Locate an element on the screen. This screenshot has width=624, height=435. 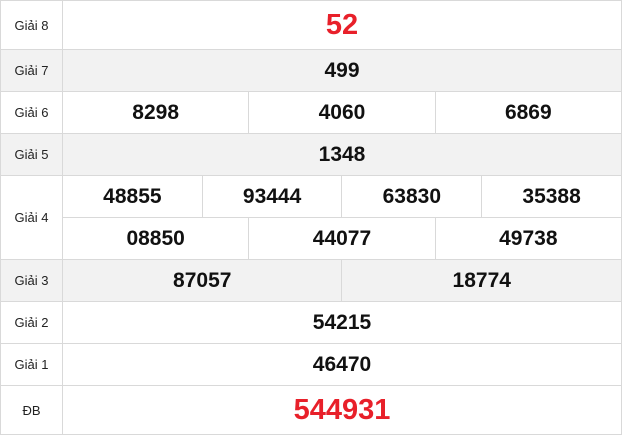
prize-number: 49738 is located at coordinates (528, 238).